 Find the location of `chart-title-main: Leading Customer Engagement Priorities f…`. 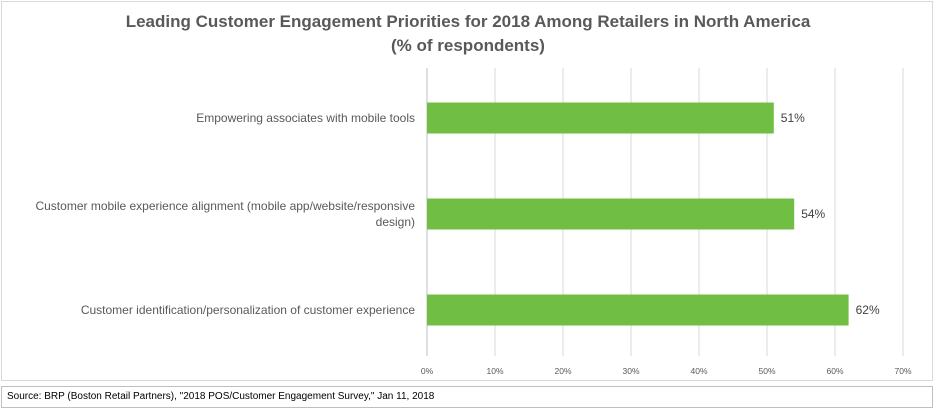

chart-title-main: Leading Customer Engagement Priorities f… is located at coordinates (468, 21).